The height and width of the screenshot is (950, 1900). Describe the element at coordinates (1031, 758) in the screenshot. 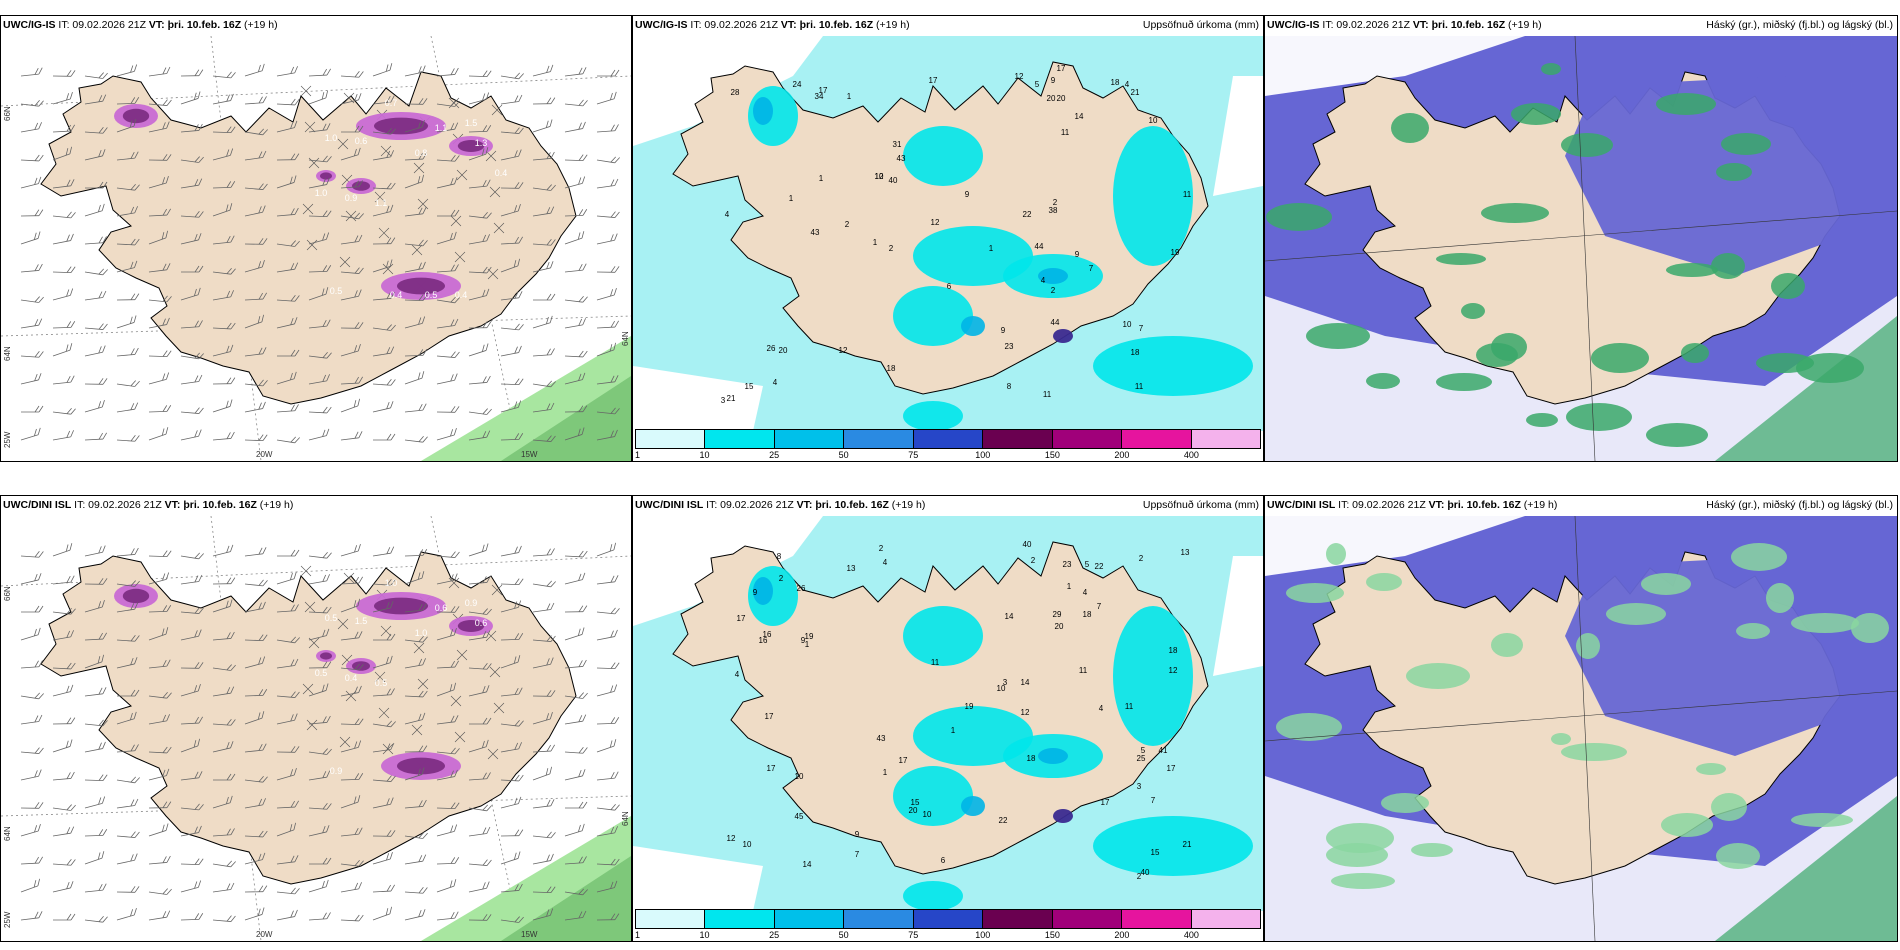

I see `value-label: 18` at that location.